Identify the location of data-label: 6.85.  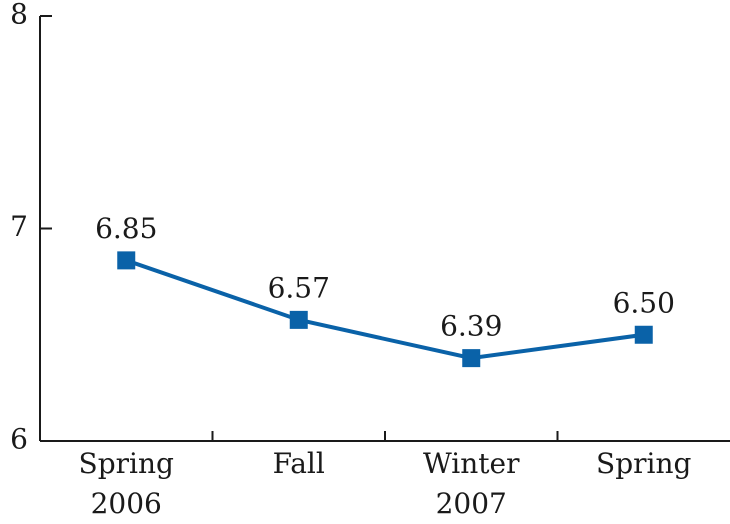
(126, 228).